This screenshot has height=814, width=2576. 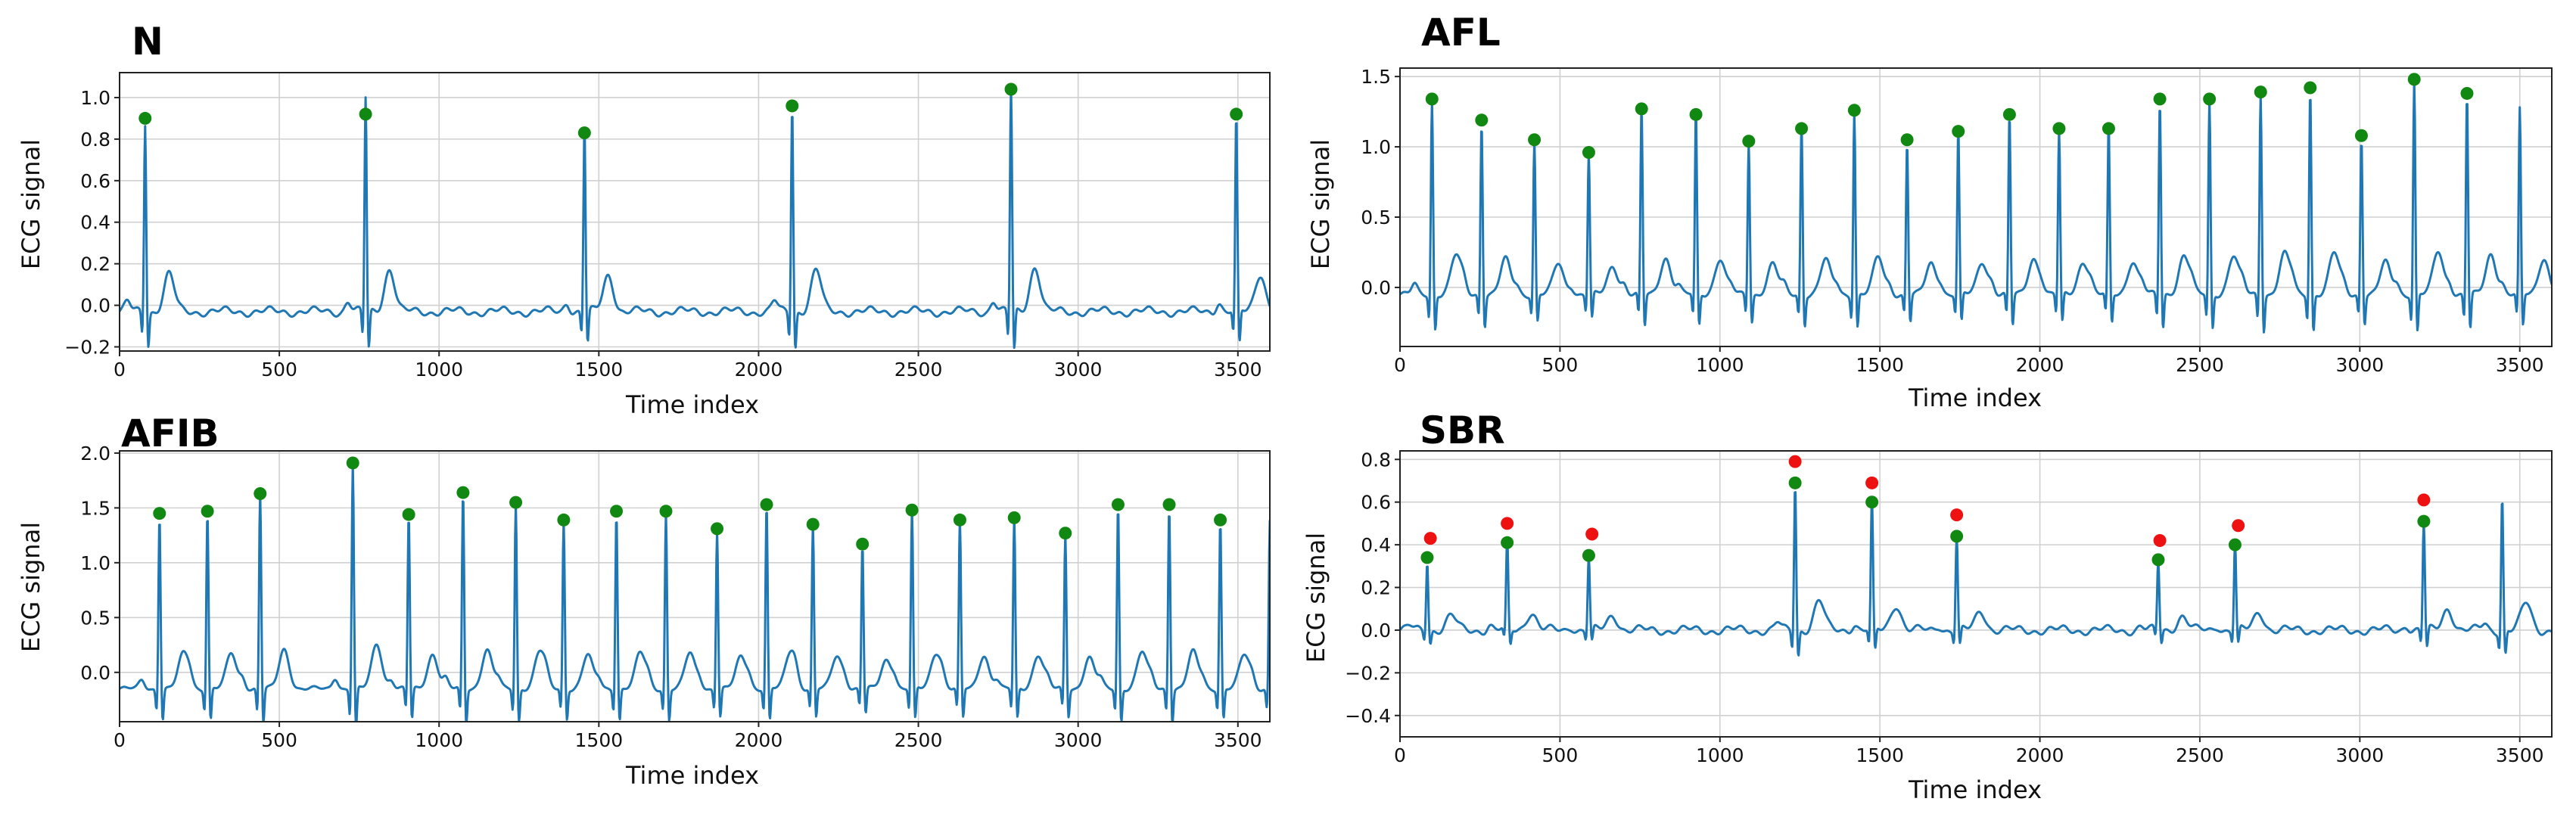 What do you see at coordinates (2200, 365) in the screenshot?
I see `x-tick-label: 2500` at bounding box center [2200, 365].